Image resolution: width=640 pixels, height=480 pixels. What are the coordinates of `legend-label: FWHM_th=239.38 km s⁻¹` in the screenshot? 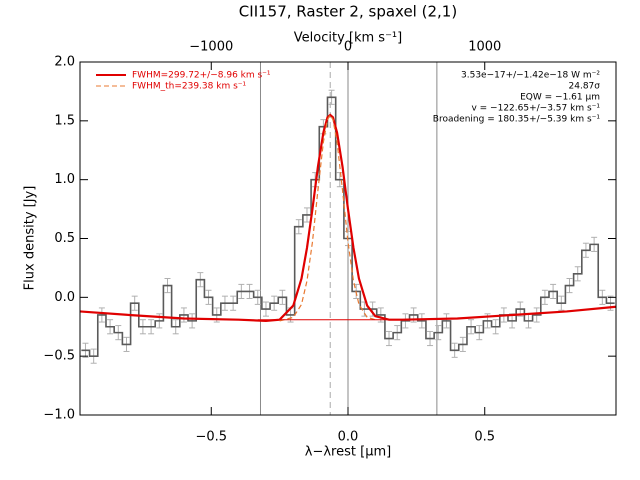 It's located at (189, 87).